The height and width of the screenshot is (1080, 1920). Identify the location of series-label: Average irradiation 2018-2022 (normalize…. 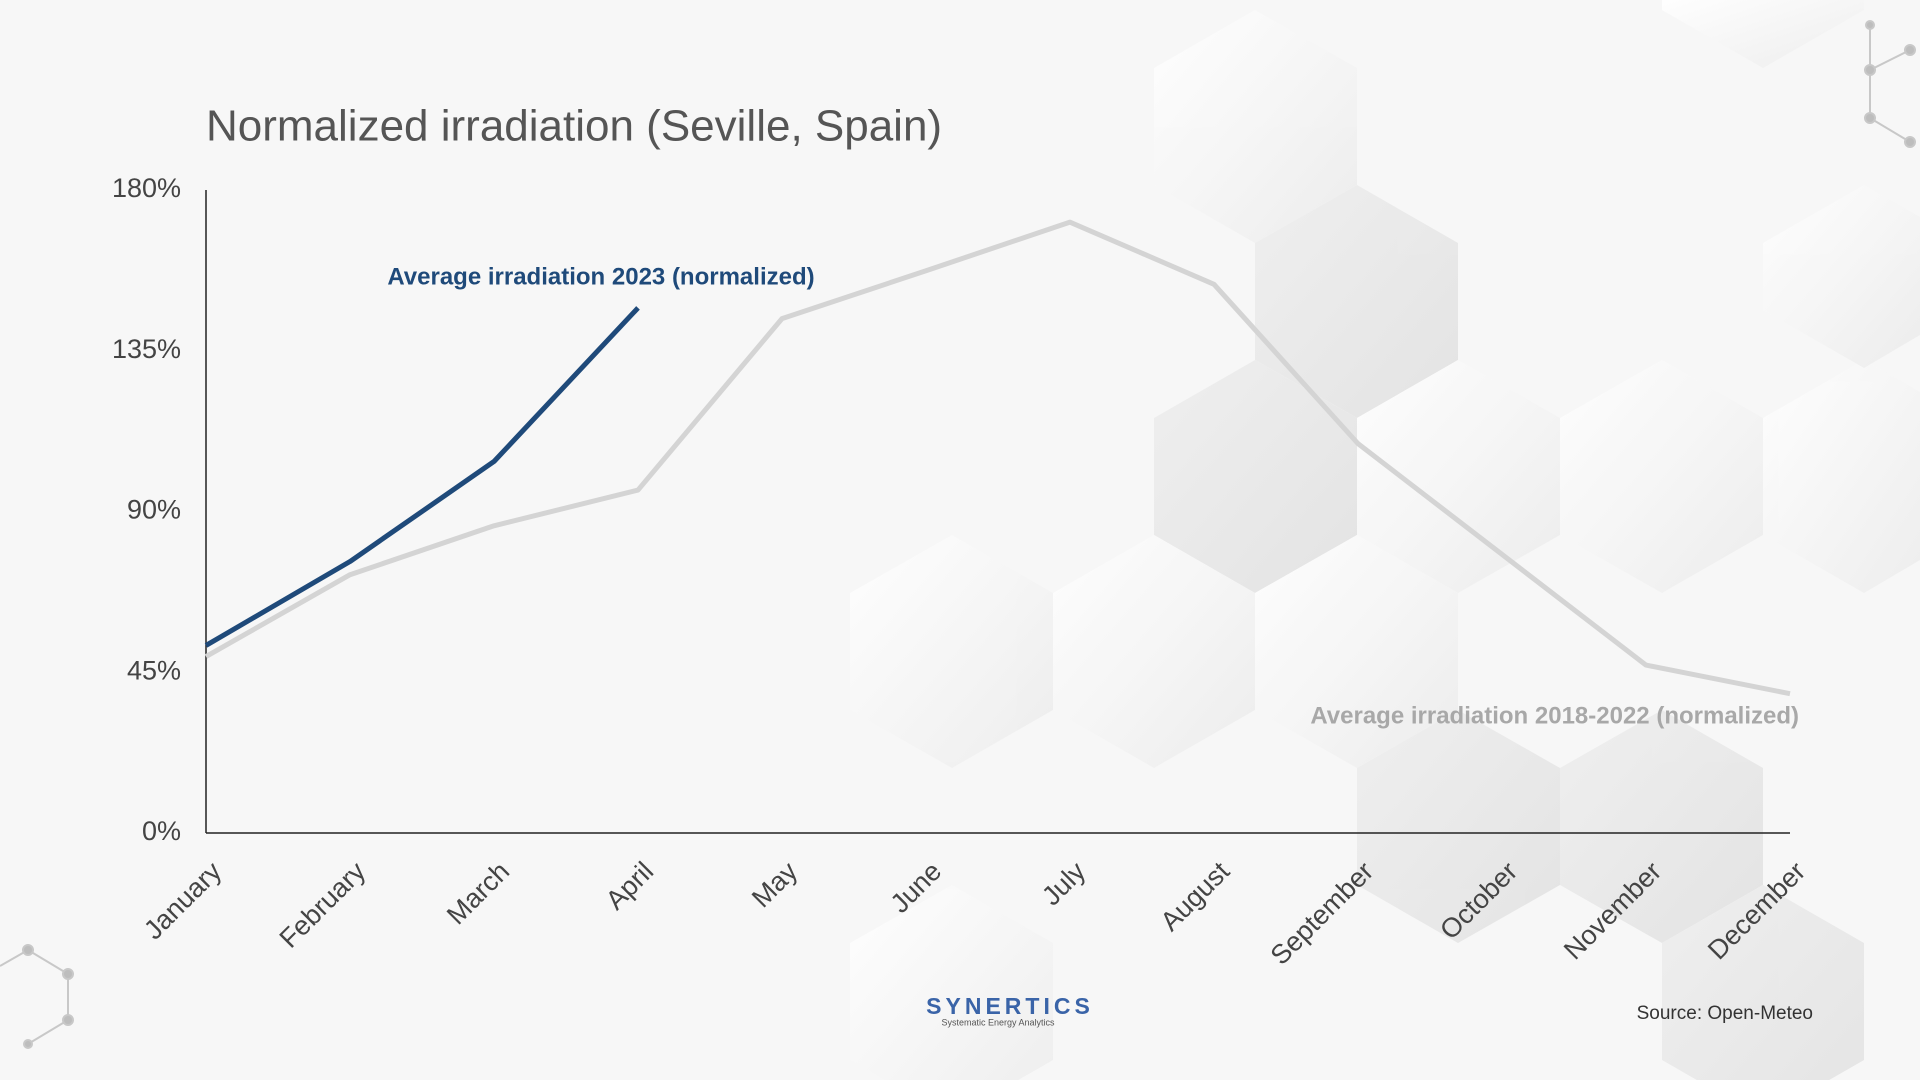
(1554, 715).